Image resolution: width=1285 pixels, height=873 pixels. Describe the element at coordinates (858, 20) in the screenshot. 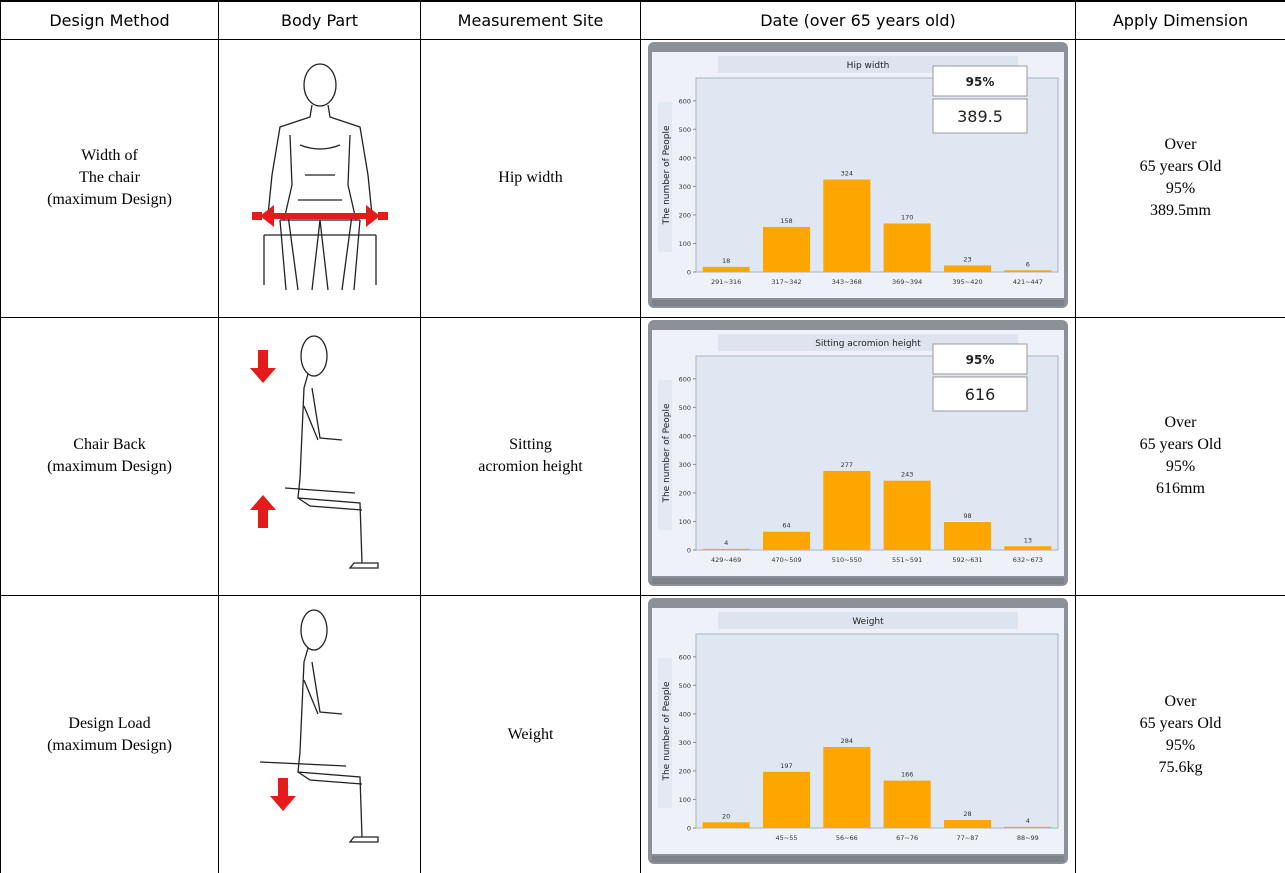

I see `header-cell: Date (over 65 years old)` at that location.